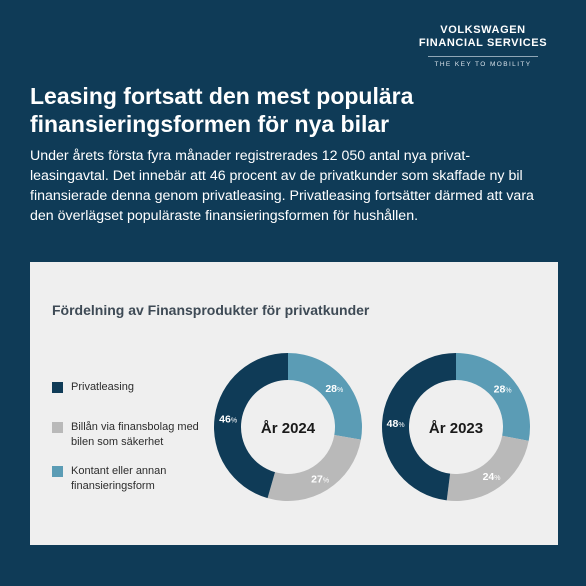 The image size is (586, 586). What do you see at coordinates (483, 43) in the screenshot?
I see `brand-name-line2: FINANCIAL SERVICES` at bounding box center [483, 43].